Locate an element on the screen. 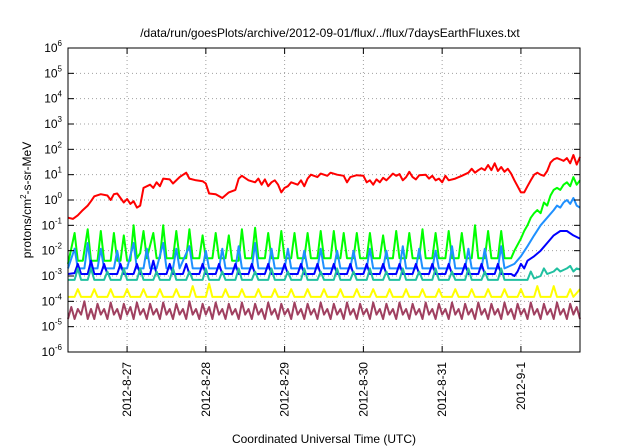 Image resolution: width=640 pixels, height=448 pixels. y-tick-label: 10⁻⁴ is located at coordinates (52, 300).